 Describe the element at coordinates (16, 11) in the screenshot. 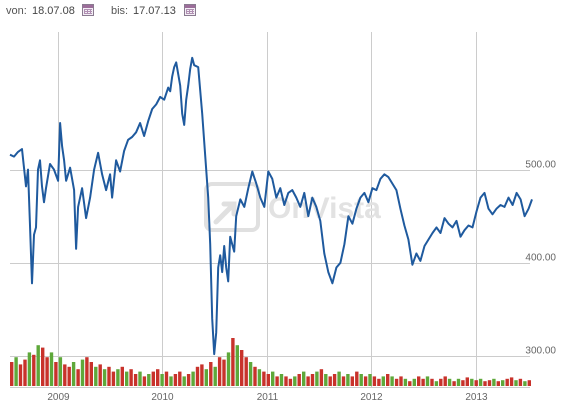

I see `from-date-label: von:` at that location.